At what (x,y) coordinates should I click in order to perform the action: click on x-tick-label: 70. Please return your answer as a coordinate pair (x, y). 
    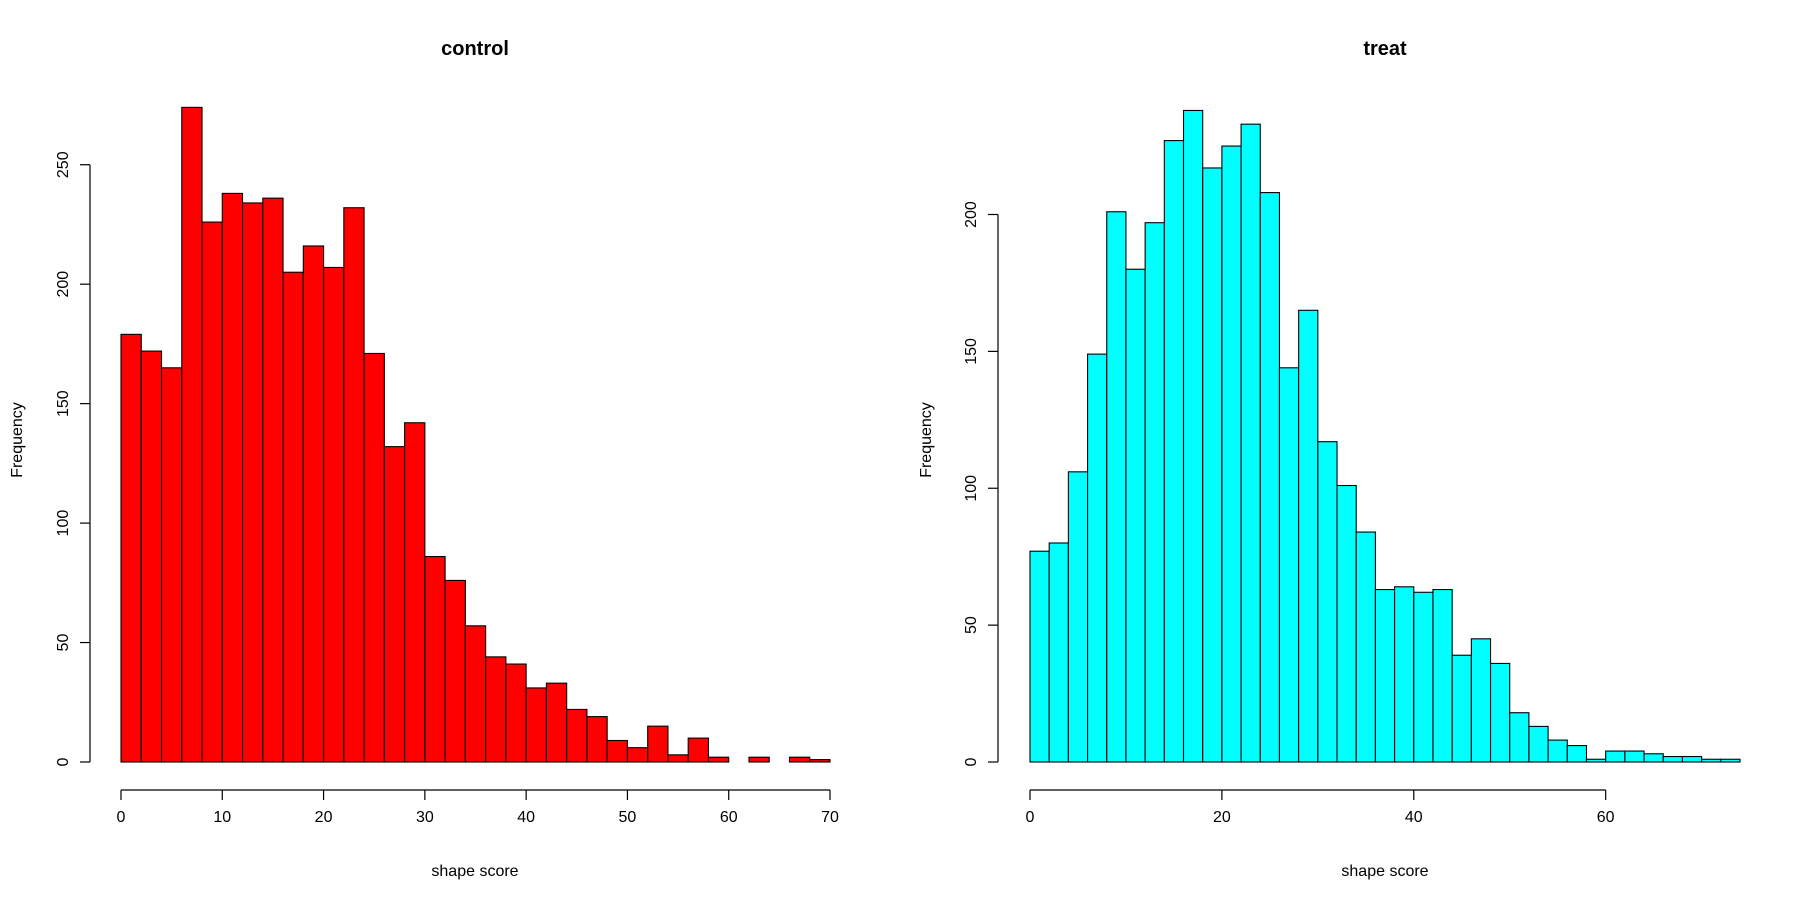
    Looking at the image, I should click on (830, 817).